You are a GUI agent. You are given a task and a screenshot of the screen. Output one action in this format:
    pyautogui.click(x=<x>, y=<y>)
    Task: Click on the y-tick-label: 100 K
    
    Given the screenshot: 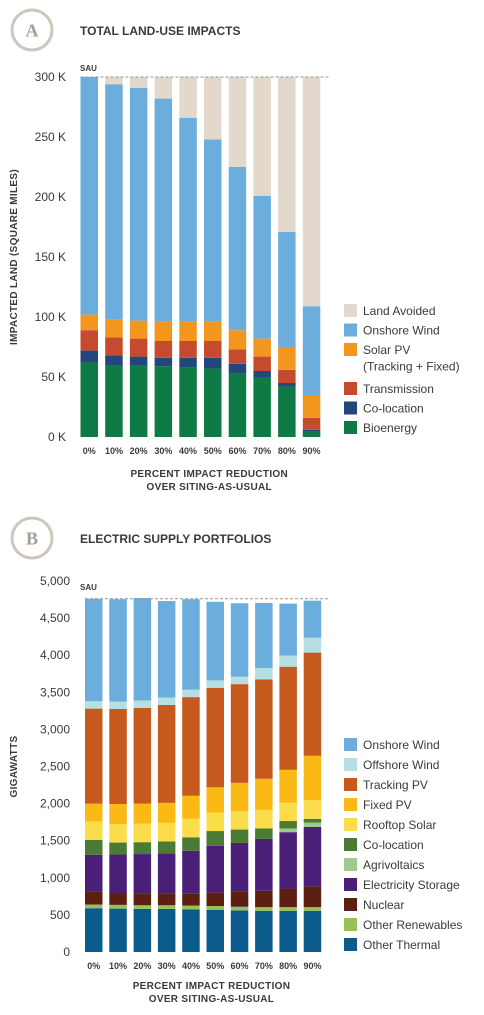 What is the action you would take?
    pyautogui.click(x=50, y=317)
    